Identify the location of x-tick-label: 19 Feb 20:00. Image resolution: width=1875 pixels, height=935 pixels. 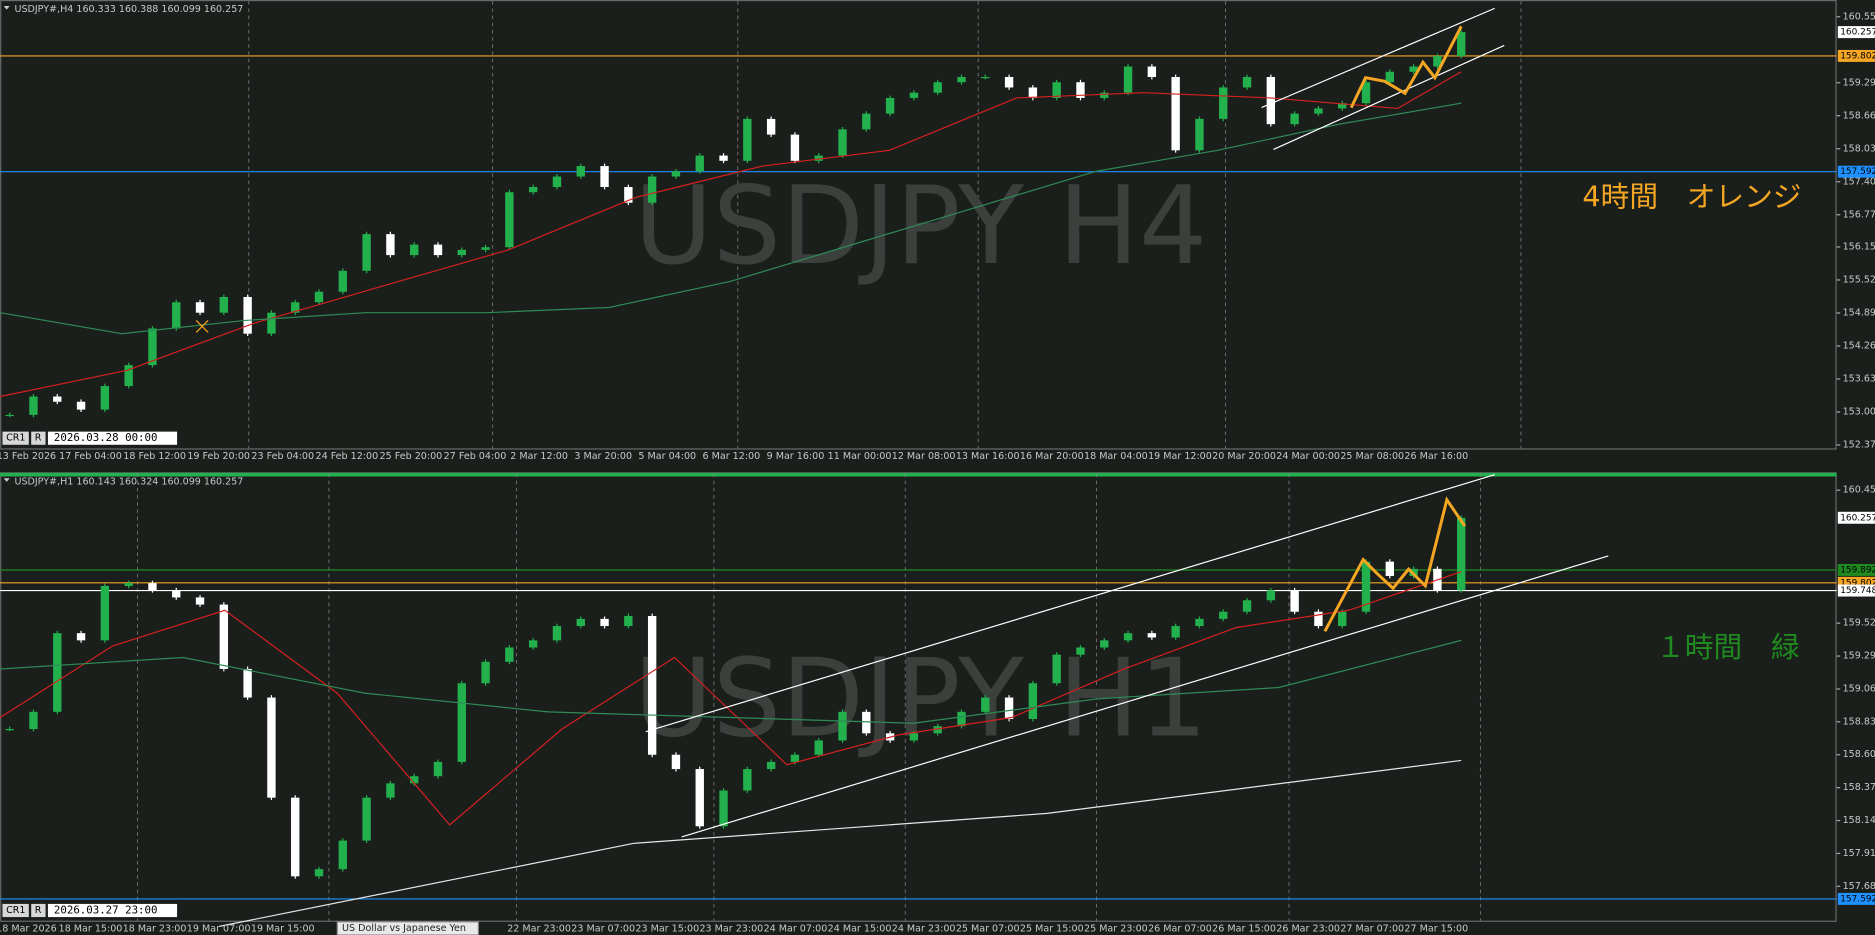
(218, 456).